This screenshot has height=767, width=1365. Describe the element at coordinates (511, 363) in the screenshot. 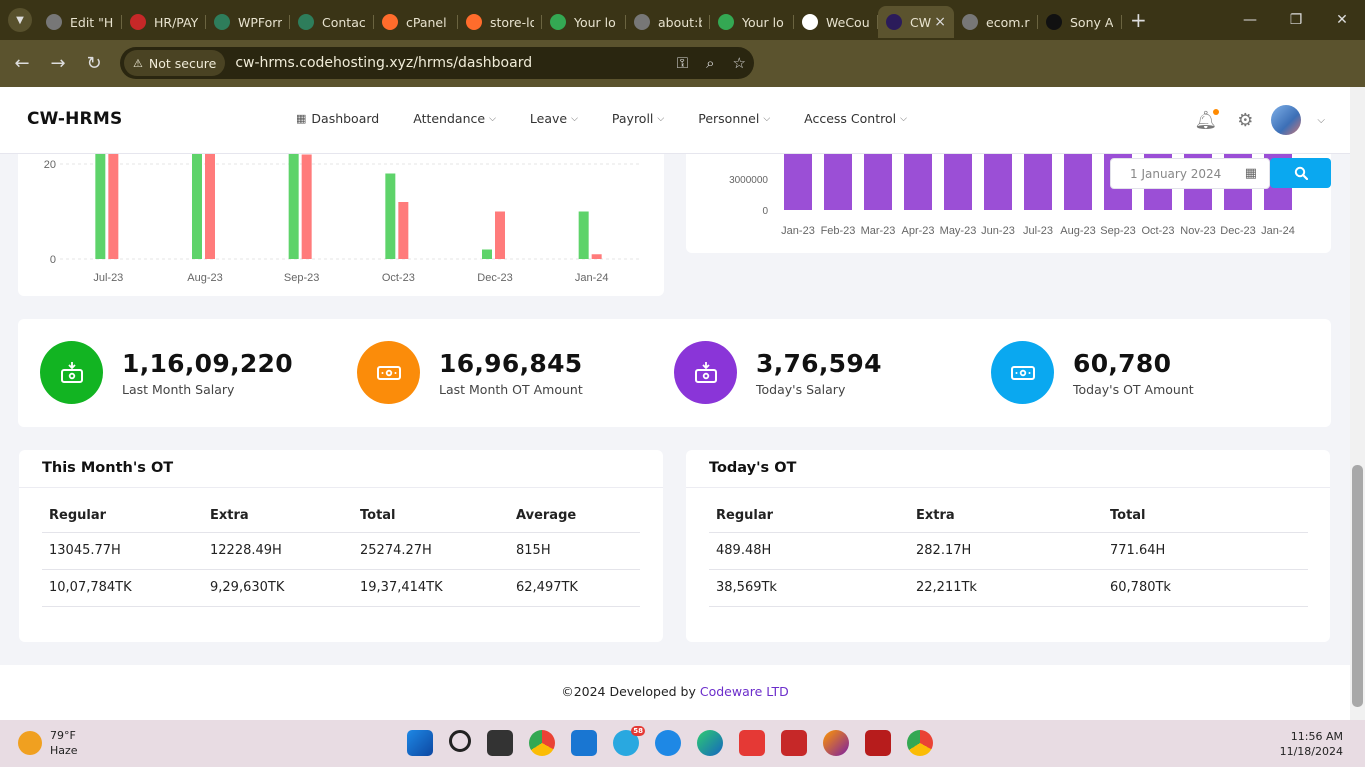

I see `stat-value: 16,96,845` at that location.